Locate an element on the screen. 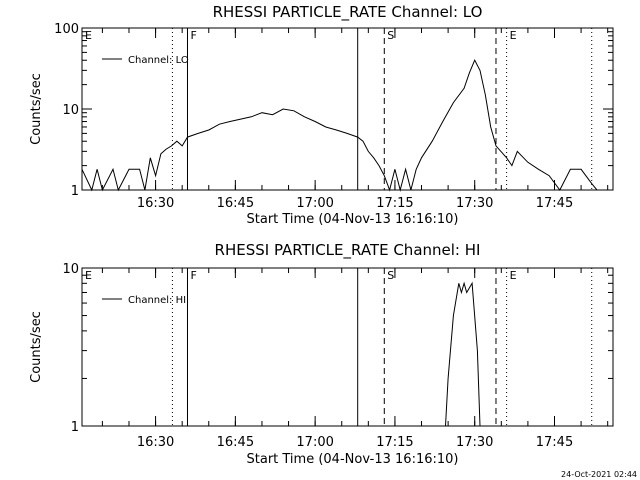  chart-title: RHESSI PARTICLE_RATE Channel: HI is located at coordinates (348, 250).